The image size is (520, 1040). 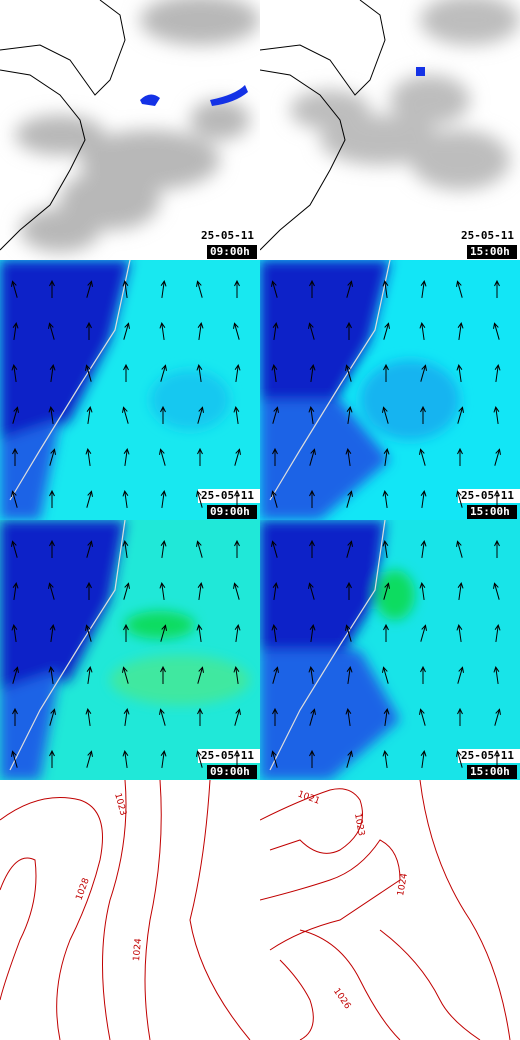 What do you see at coordinates (229, 496) in the screenshot?
I see `date-box` at bounding box center [229, 496].